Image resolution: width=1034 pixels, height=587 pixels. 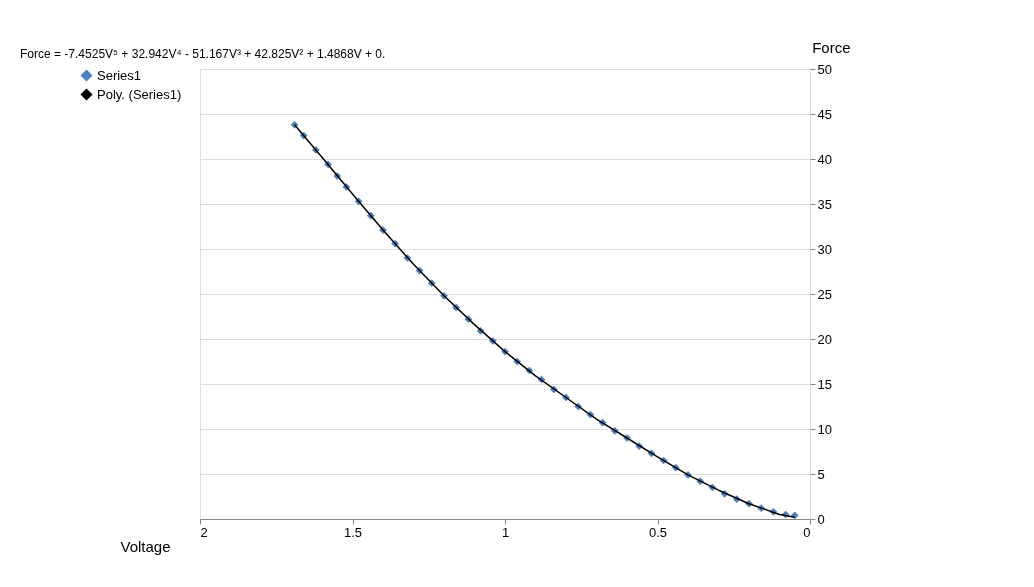 What do you see at coordinates (119, 75) in the screenshot?
I see `legend-label: Series1` at bounding box center [119, 75].